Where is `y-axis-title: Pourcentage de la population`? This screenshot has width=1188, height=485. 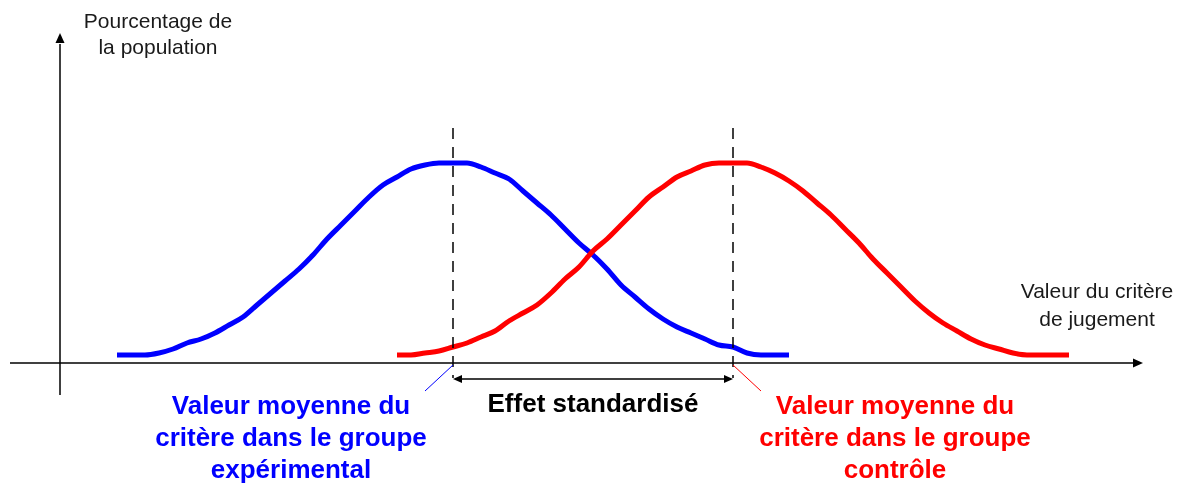 y-axis-title: Pourcentage de la population is located at coordinates (158, 33).